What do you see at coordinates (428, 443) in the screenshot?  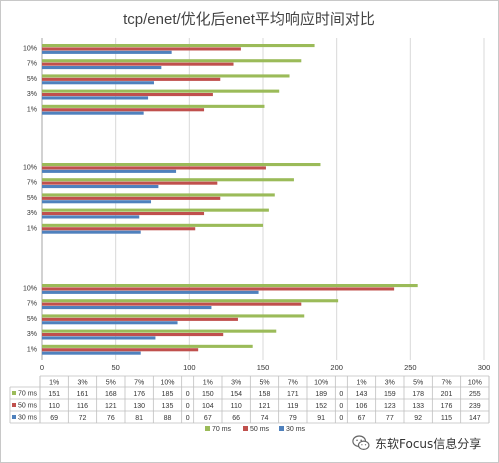 I see `watermark-text: 东软Focus信息分享` at bounding box center [428, 443].